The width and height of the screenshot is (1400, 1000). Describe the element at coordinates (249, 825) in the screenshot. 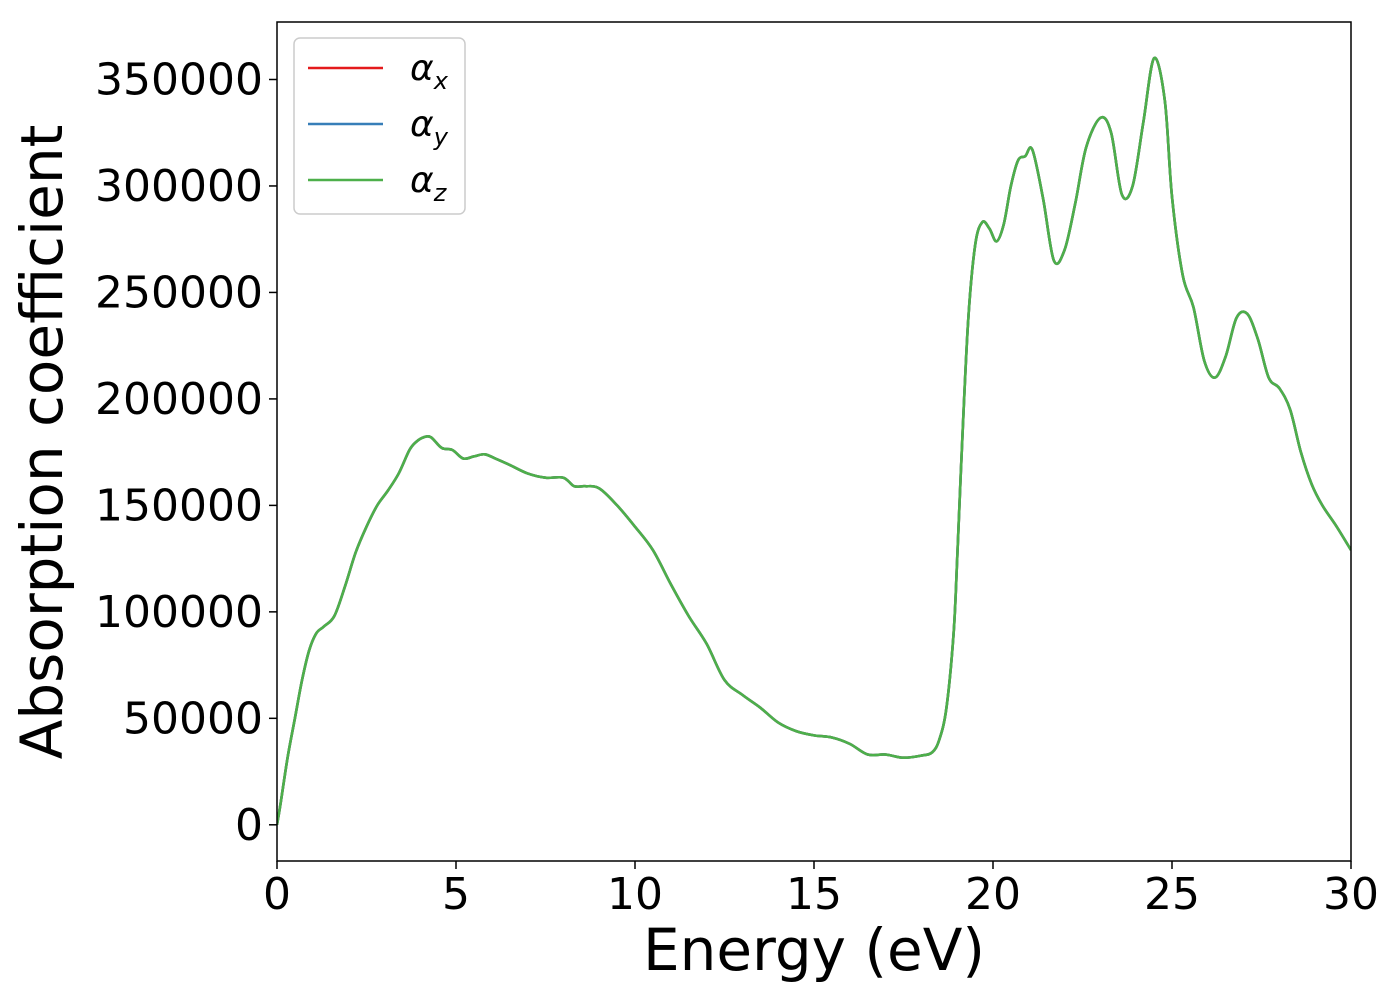

I see `y-tick-label: 0` at that location.